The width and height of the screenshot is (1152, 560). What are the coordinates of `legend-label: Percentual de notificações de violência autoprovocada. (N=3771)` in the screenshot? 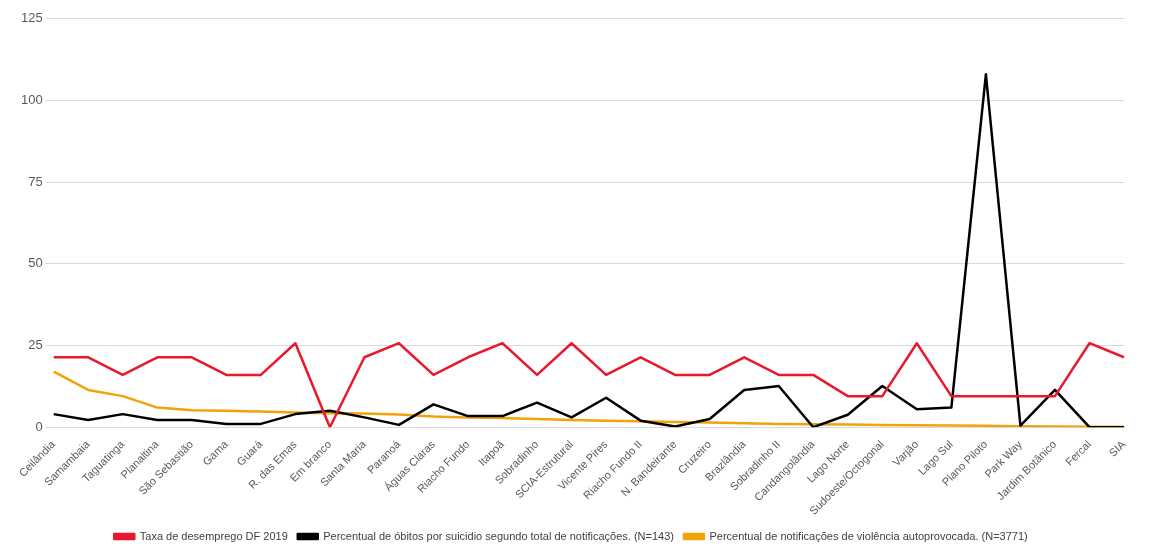 It's located at (868, 535).